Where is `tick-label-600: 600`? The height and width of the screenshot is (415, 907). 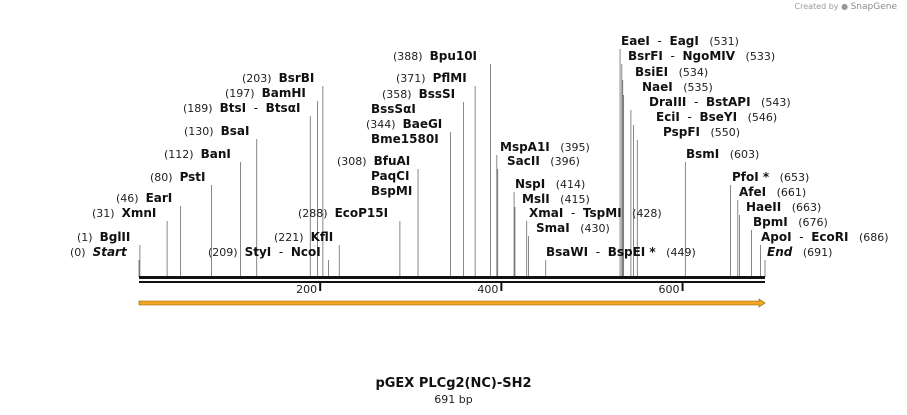 tick-label-600: 600 is located at coordinates (669, 289).